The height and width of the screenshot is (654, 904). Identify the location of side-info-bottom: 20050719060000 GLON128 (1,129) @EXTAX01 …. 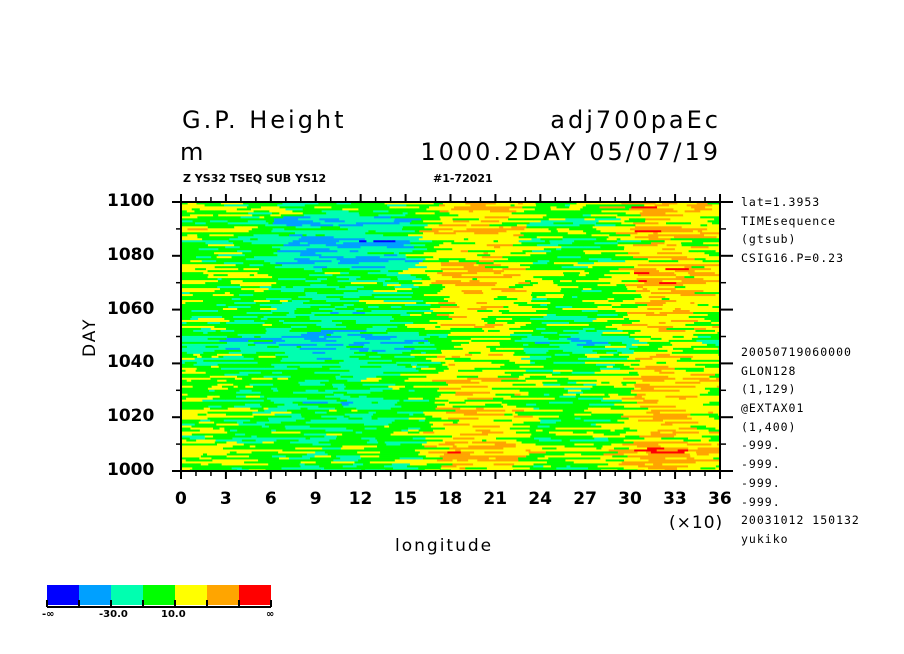
(800, 446).